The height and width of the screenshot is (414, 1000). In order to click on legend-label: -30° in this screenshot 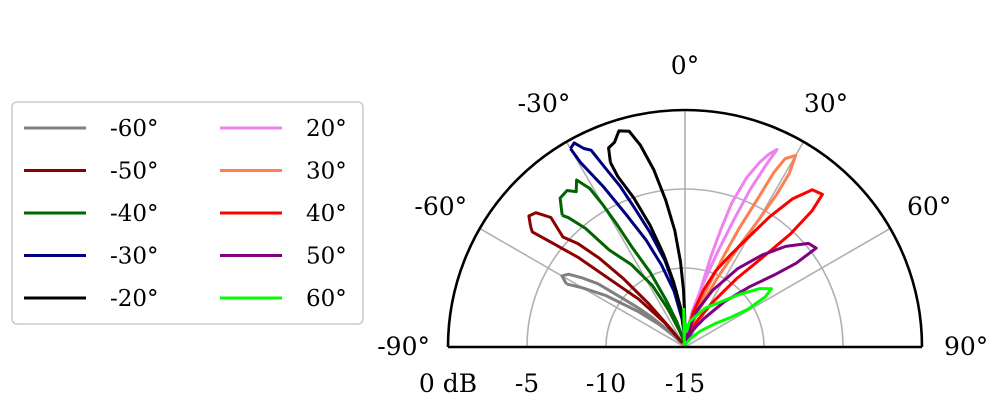, I will do `click(134, 257)`.